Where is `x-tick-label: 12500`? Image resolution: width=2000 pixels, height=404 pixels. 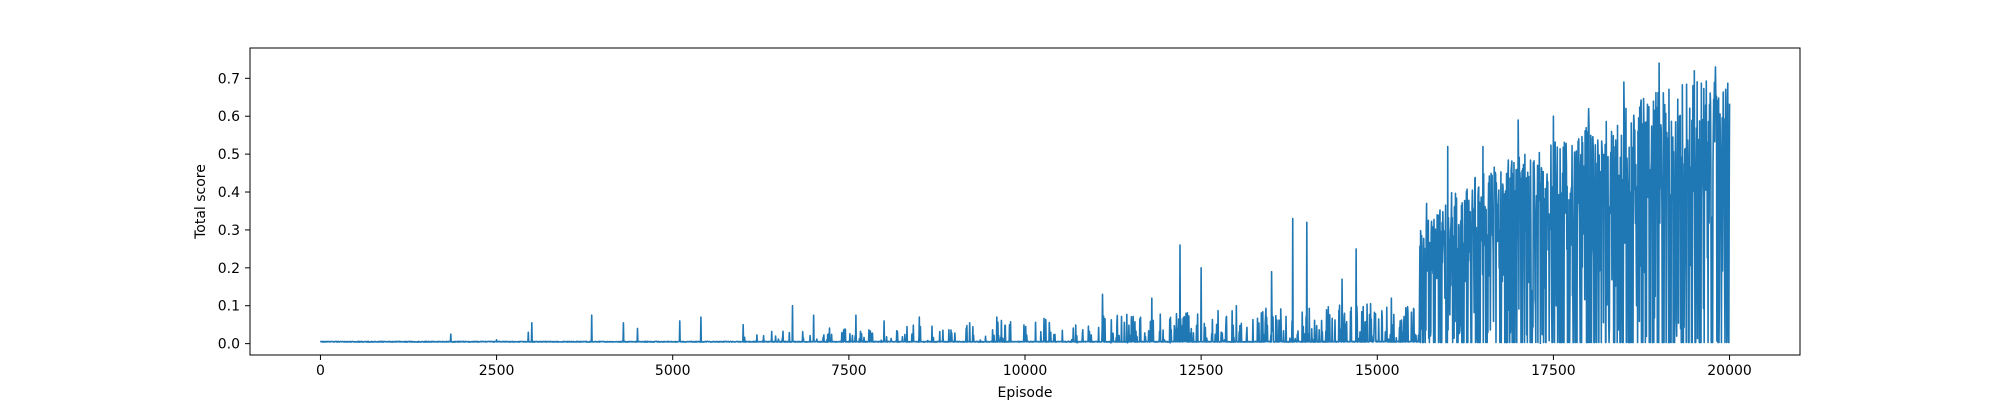 x-tick-label: 12500 is located at coordinates (1201, 371).